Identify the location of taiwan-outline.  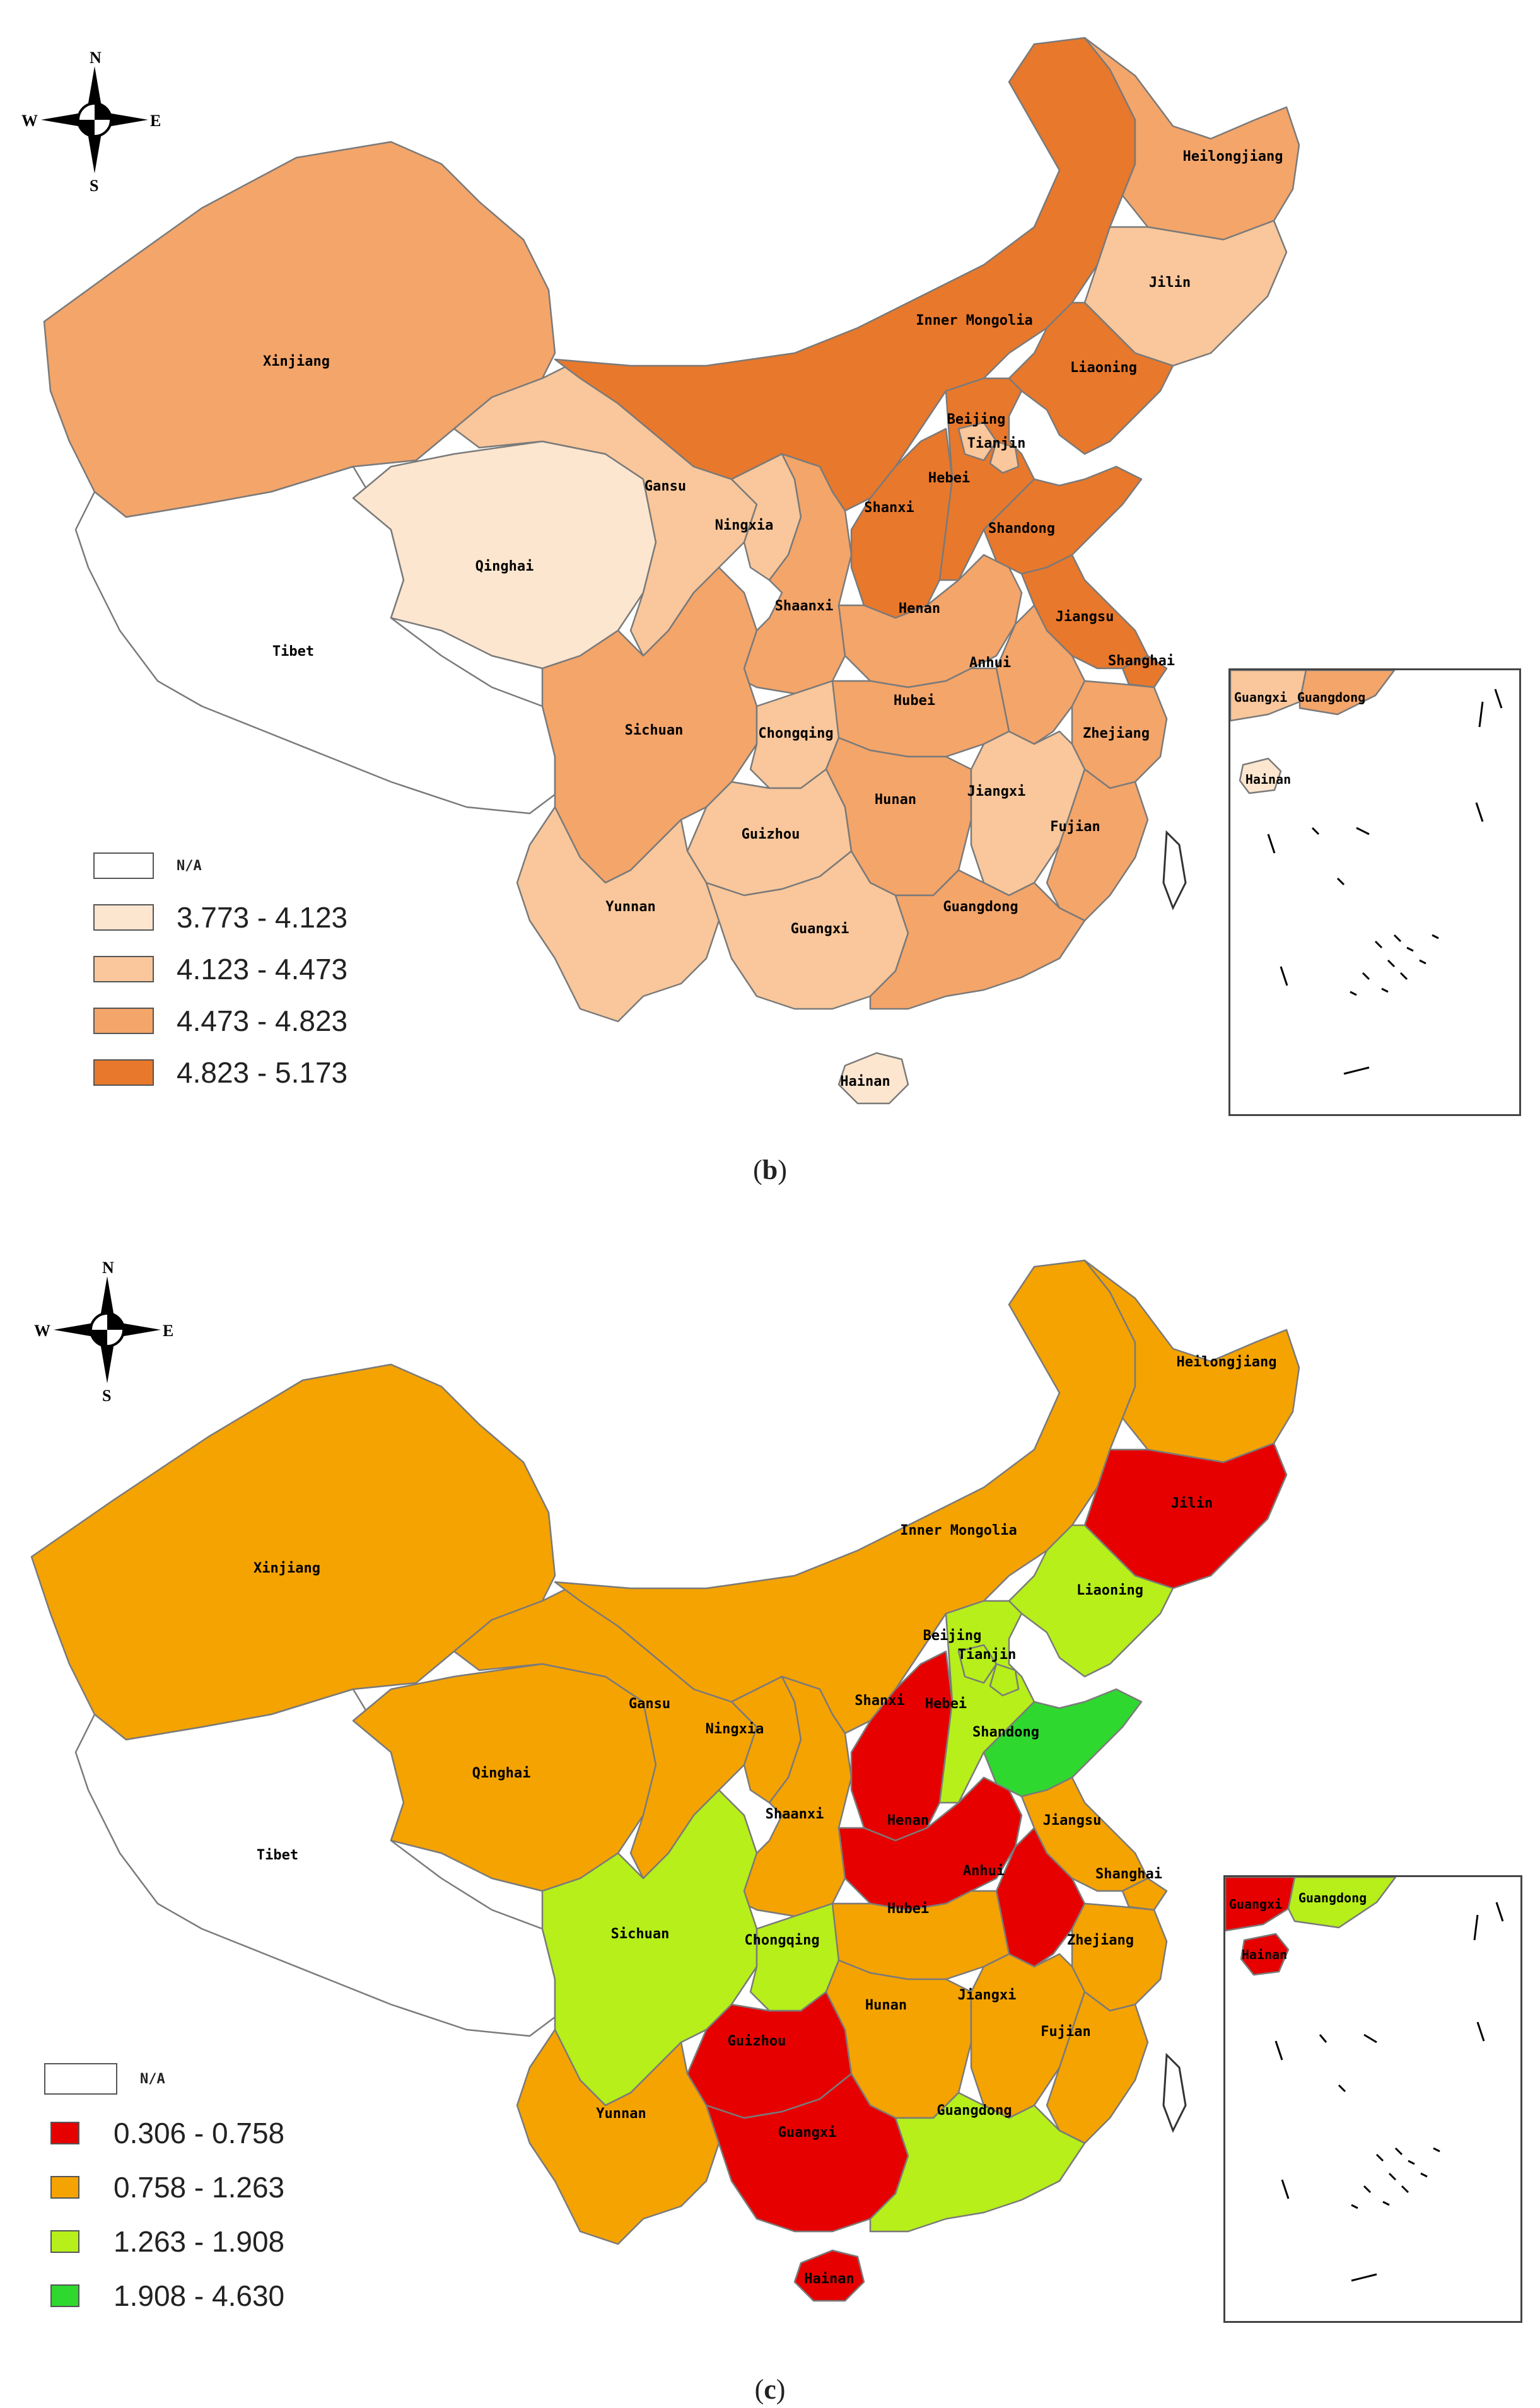
(1174, 870).